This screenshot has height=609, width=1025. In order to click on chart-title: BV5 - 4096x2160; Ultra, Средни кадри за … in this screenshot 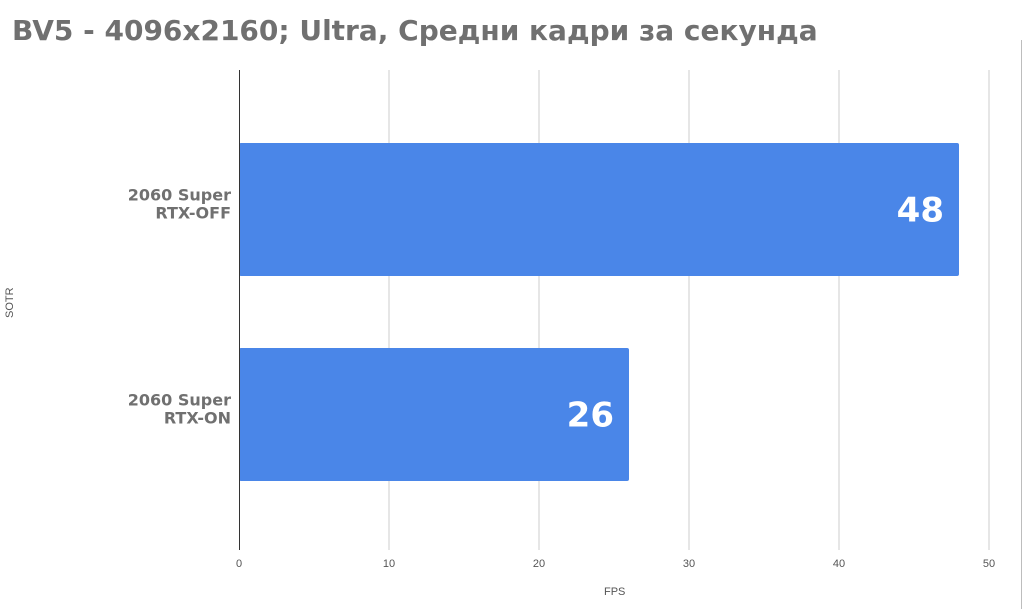, I will do `click(415, 30)`.